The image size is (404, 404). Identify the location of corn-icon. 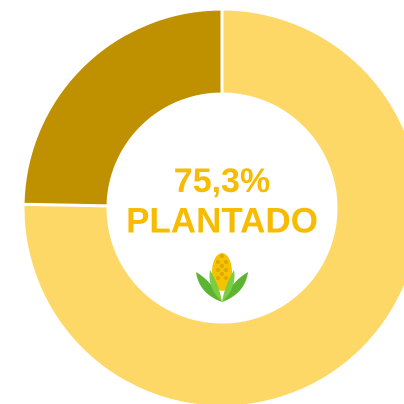
(222, 277).